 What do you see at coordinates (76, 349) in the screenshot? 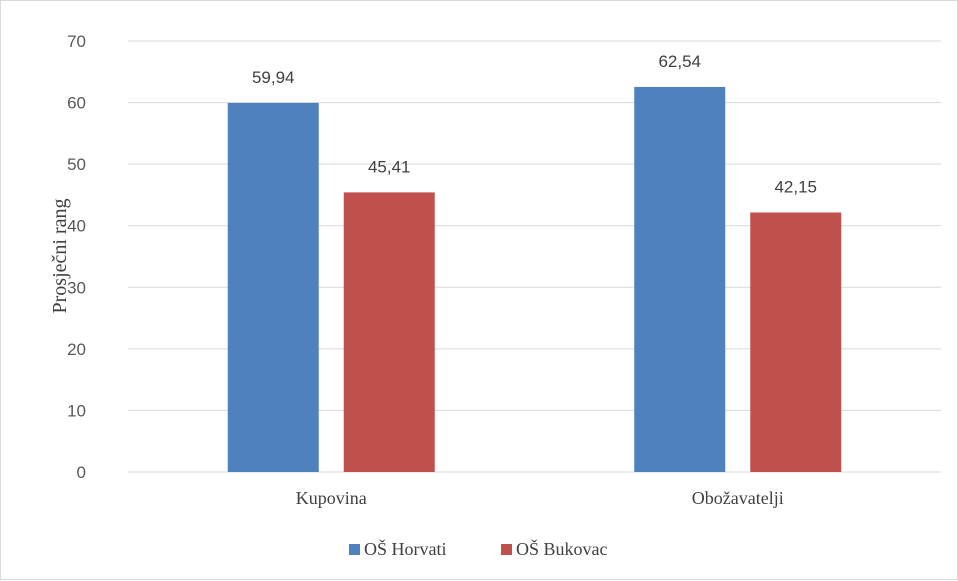
I see `y-tick-label: 20` at bounding box center [76, 349].